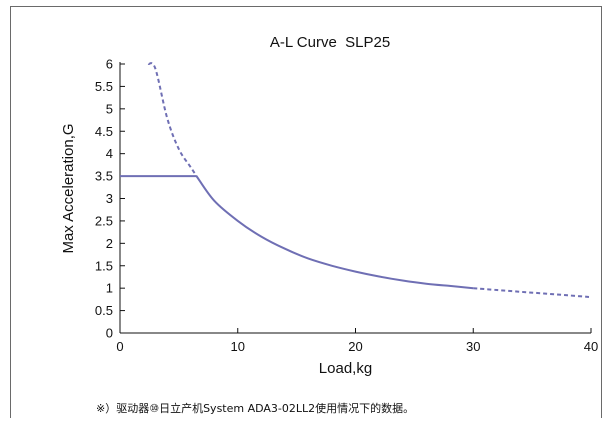 The width and height of the screenshot is (611, 425). What do you see at coordinates (104, 265) in the screenshot?
I see `y-tick-label: 1.5` at bounding box center [104, 265].